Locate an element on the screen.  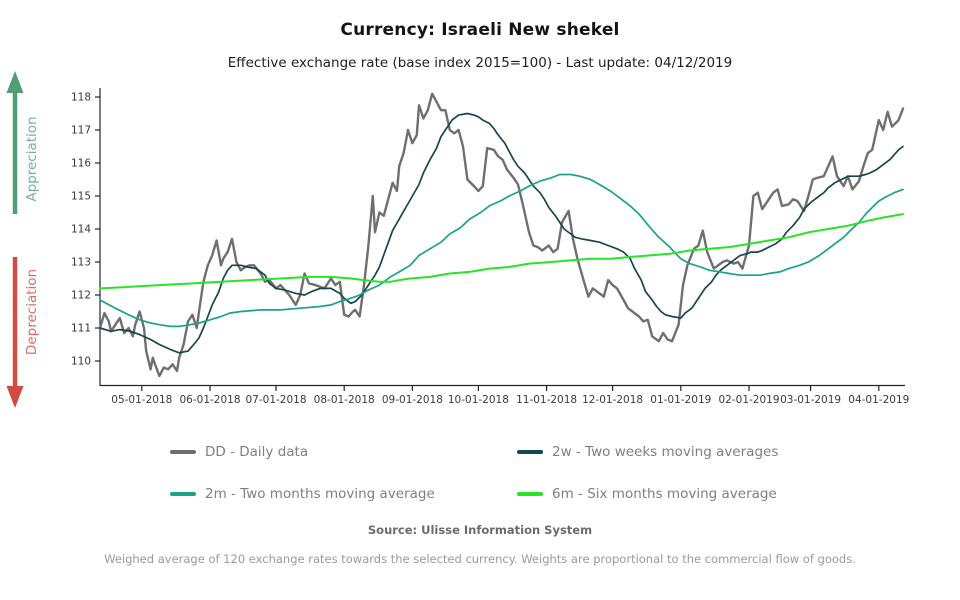
x-tick-label: 04-01-2019 is located at coordinates (878, 400).